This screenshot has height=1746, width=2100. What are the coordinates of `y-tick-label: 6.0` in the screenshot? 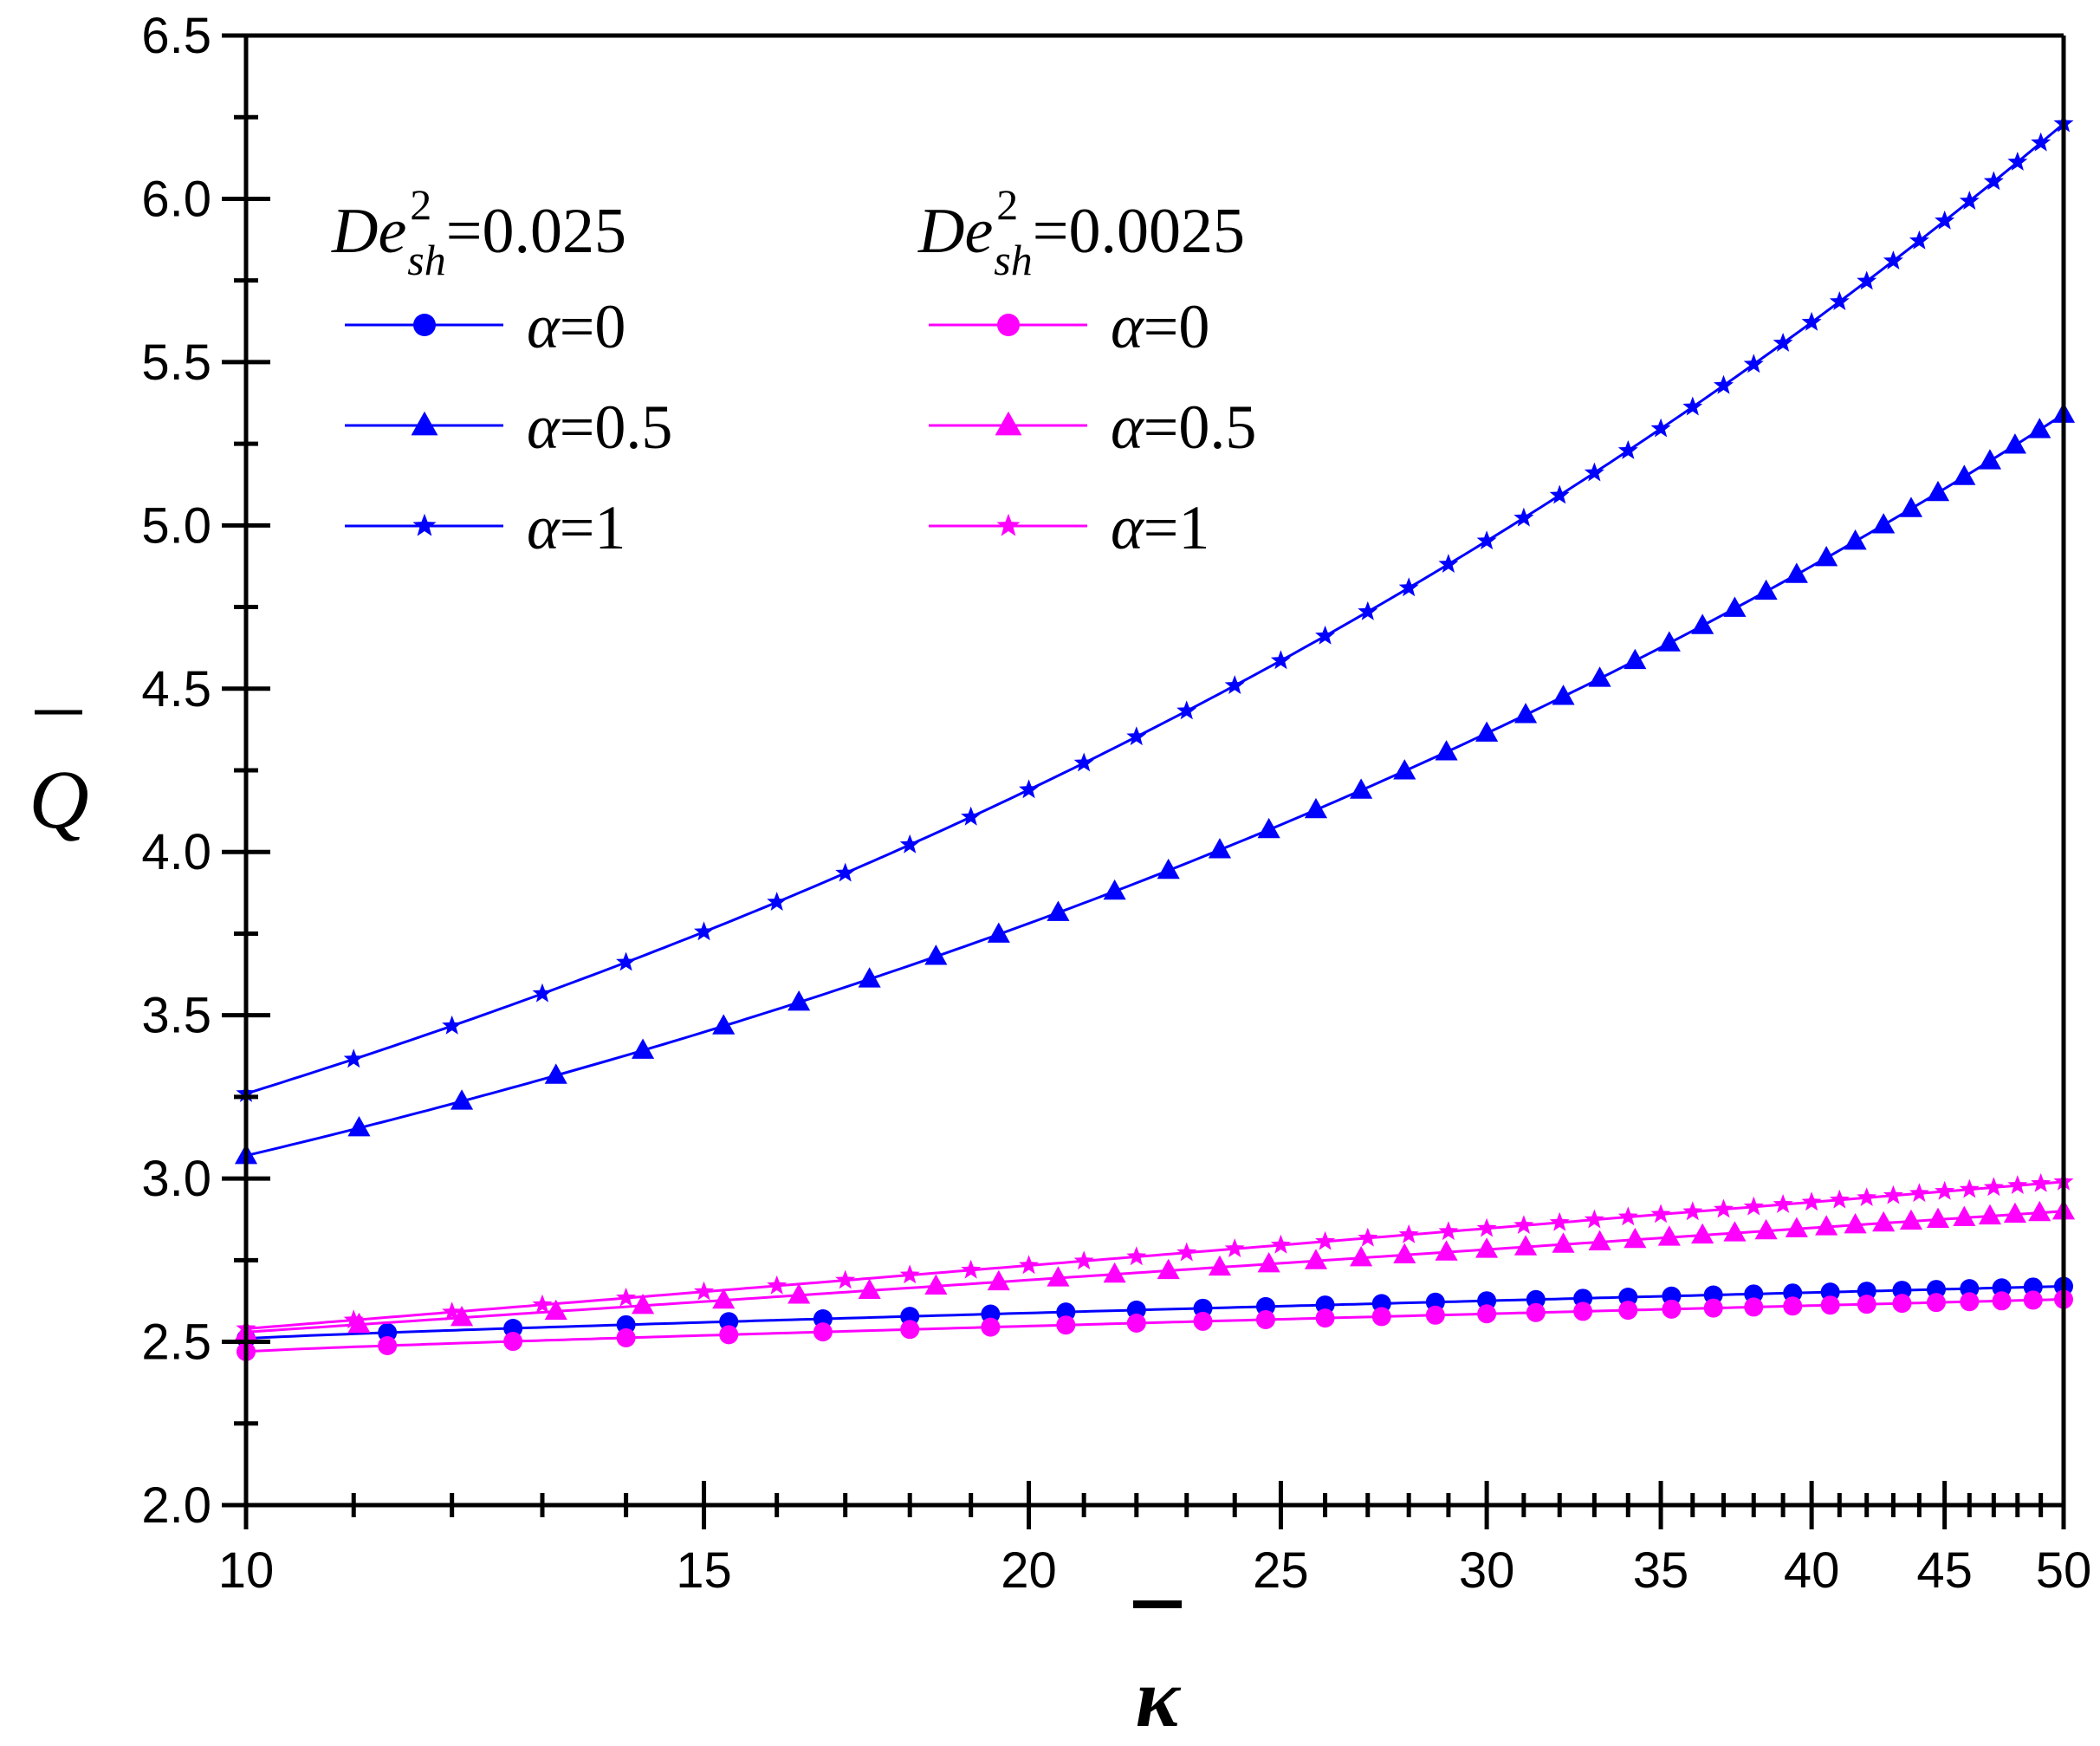 It's located at (176, 199).